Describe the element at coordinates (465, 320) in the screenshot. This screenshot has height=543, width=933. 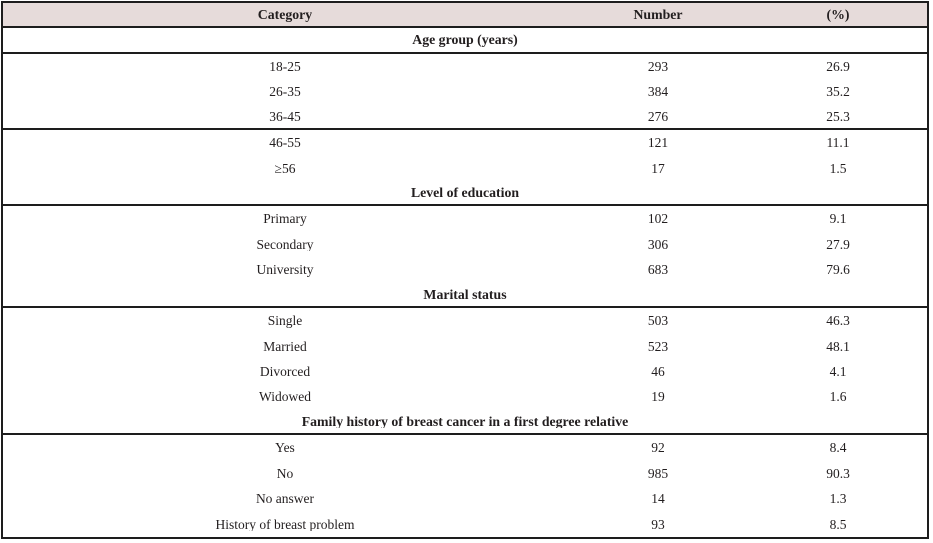
I see `table-row: Single 503 46.3` at that location.